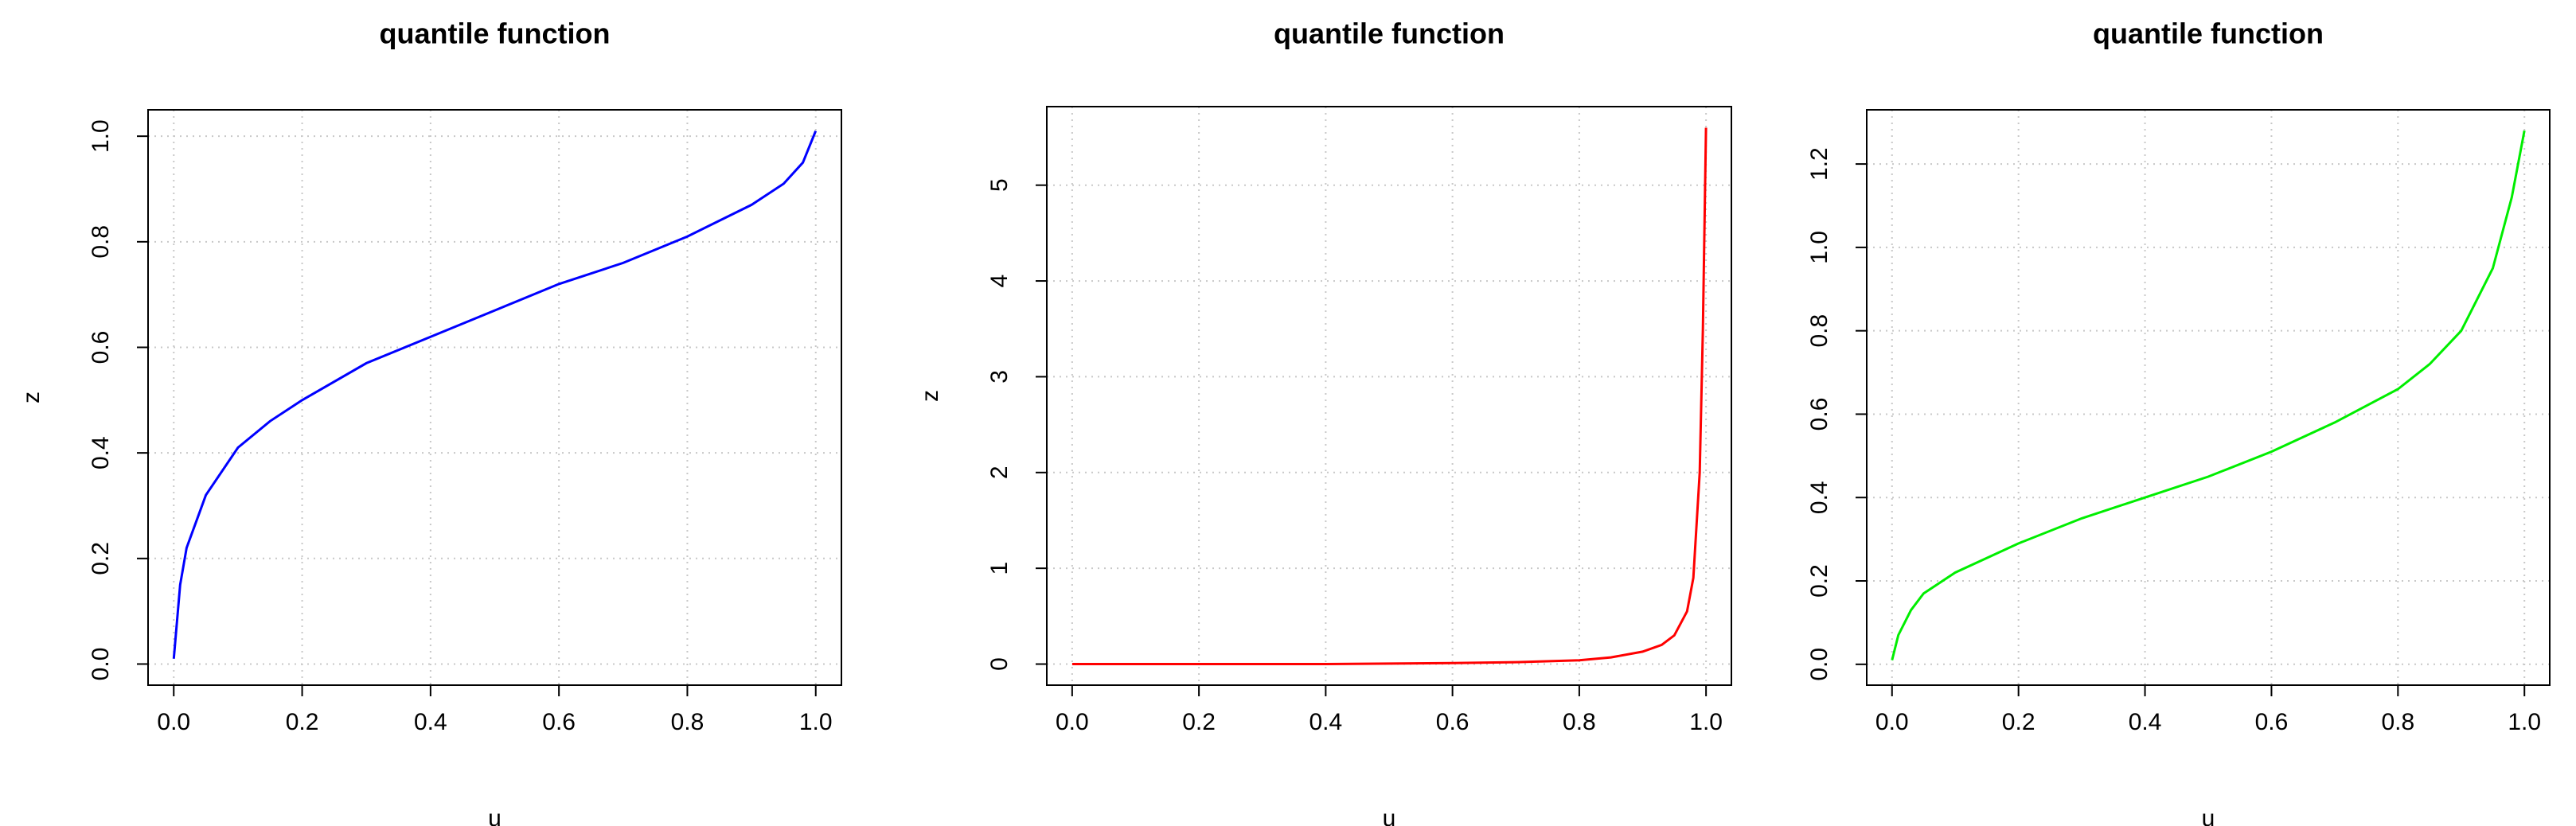 Image resolution: width=2576 pixels, height=826 pixels. What do you see at coordinates (999, 185) in the screenshot?
I see `y-tick-label: 5` at bounding box center [999, 185].